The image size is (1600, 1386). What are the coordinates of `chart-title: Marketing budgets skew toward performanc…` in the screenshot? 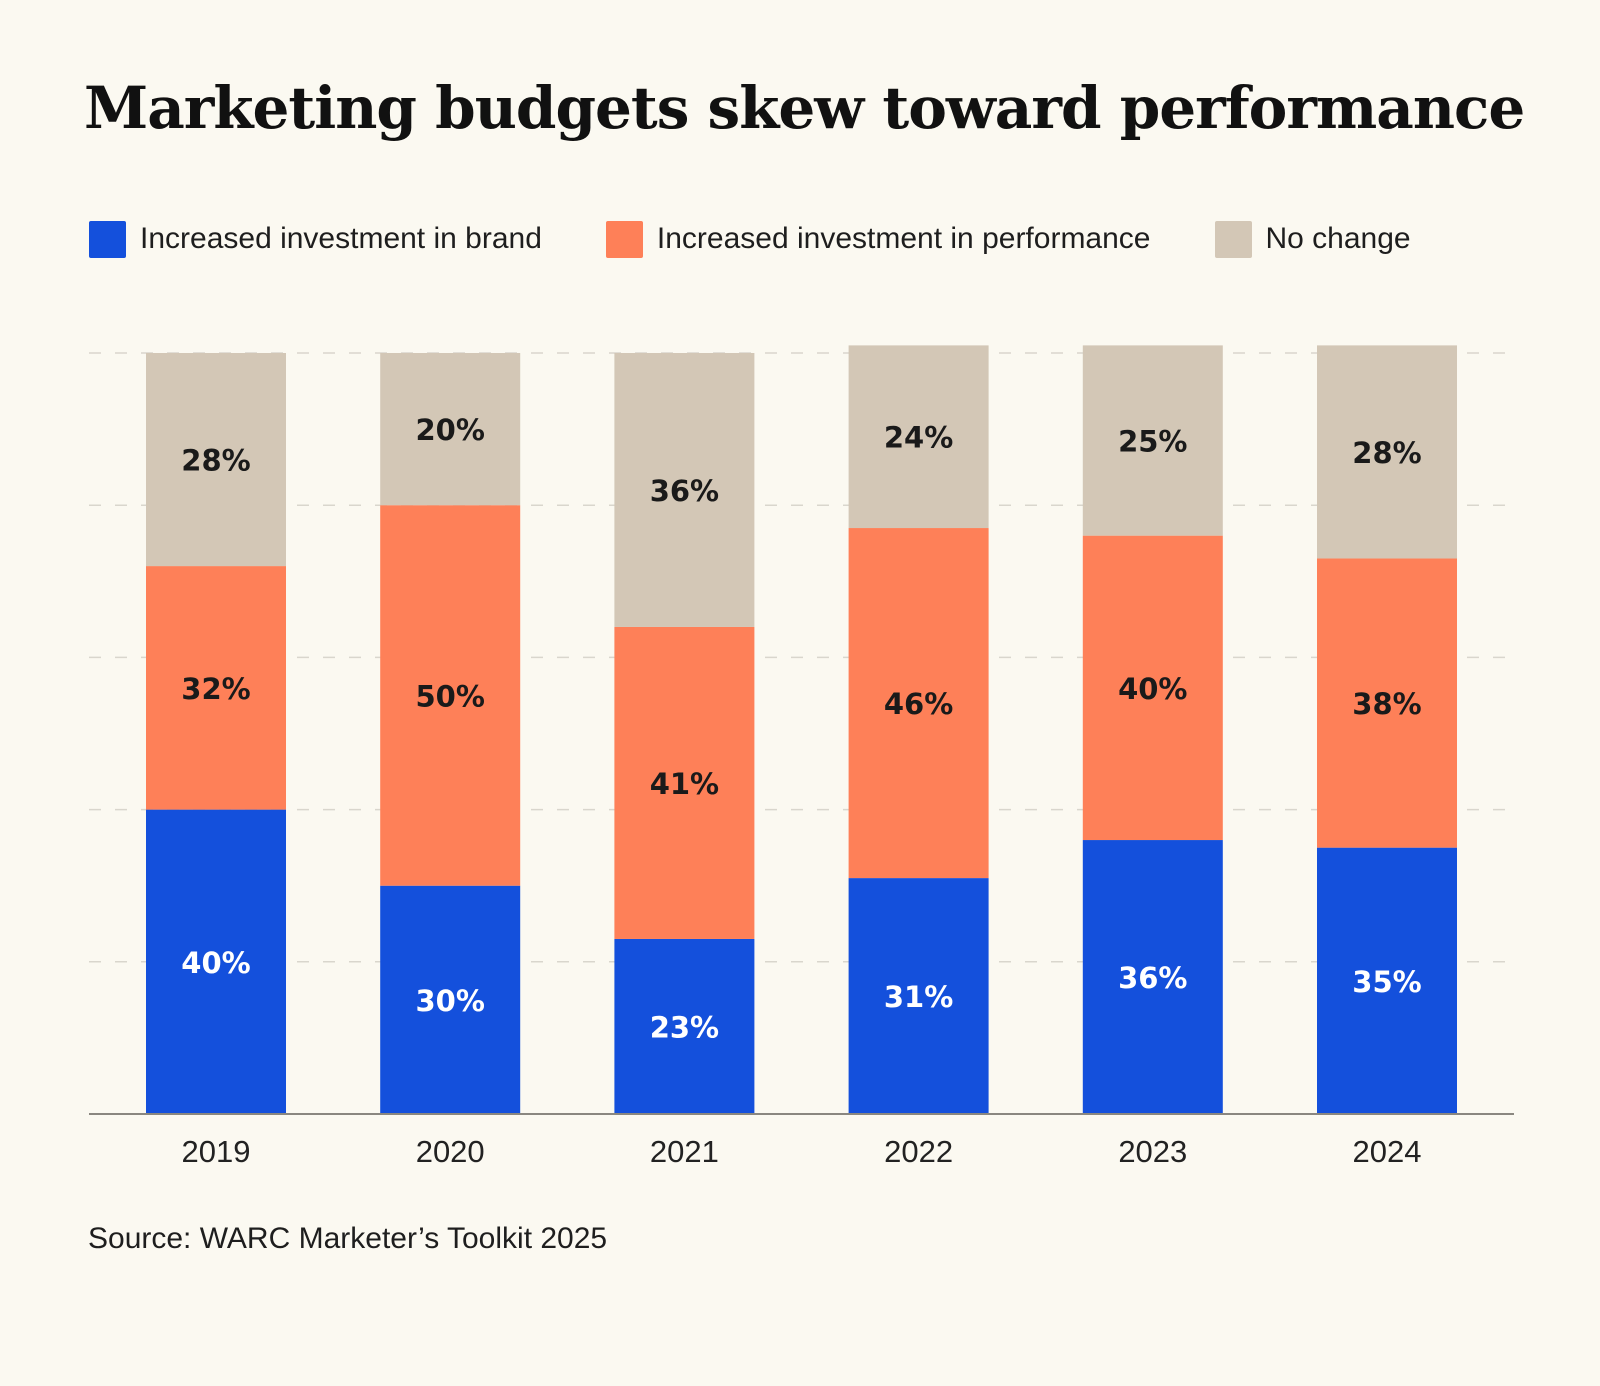 It's located at (804, 108).